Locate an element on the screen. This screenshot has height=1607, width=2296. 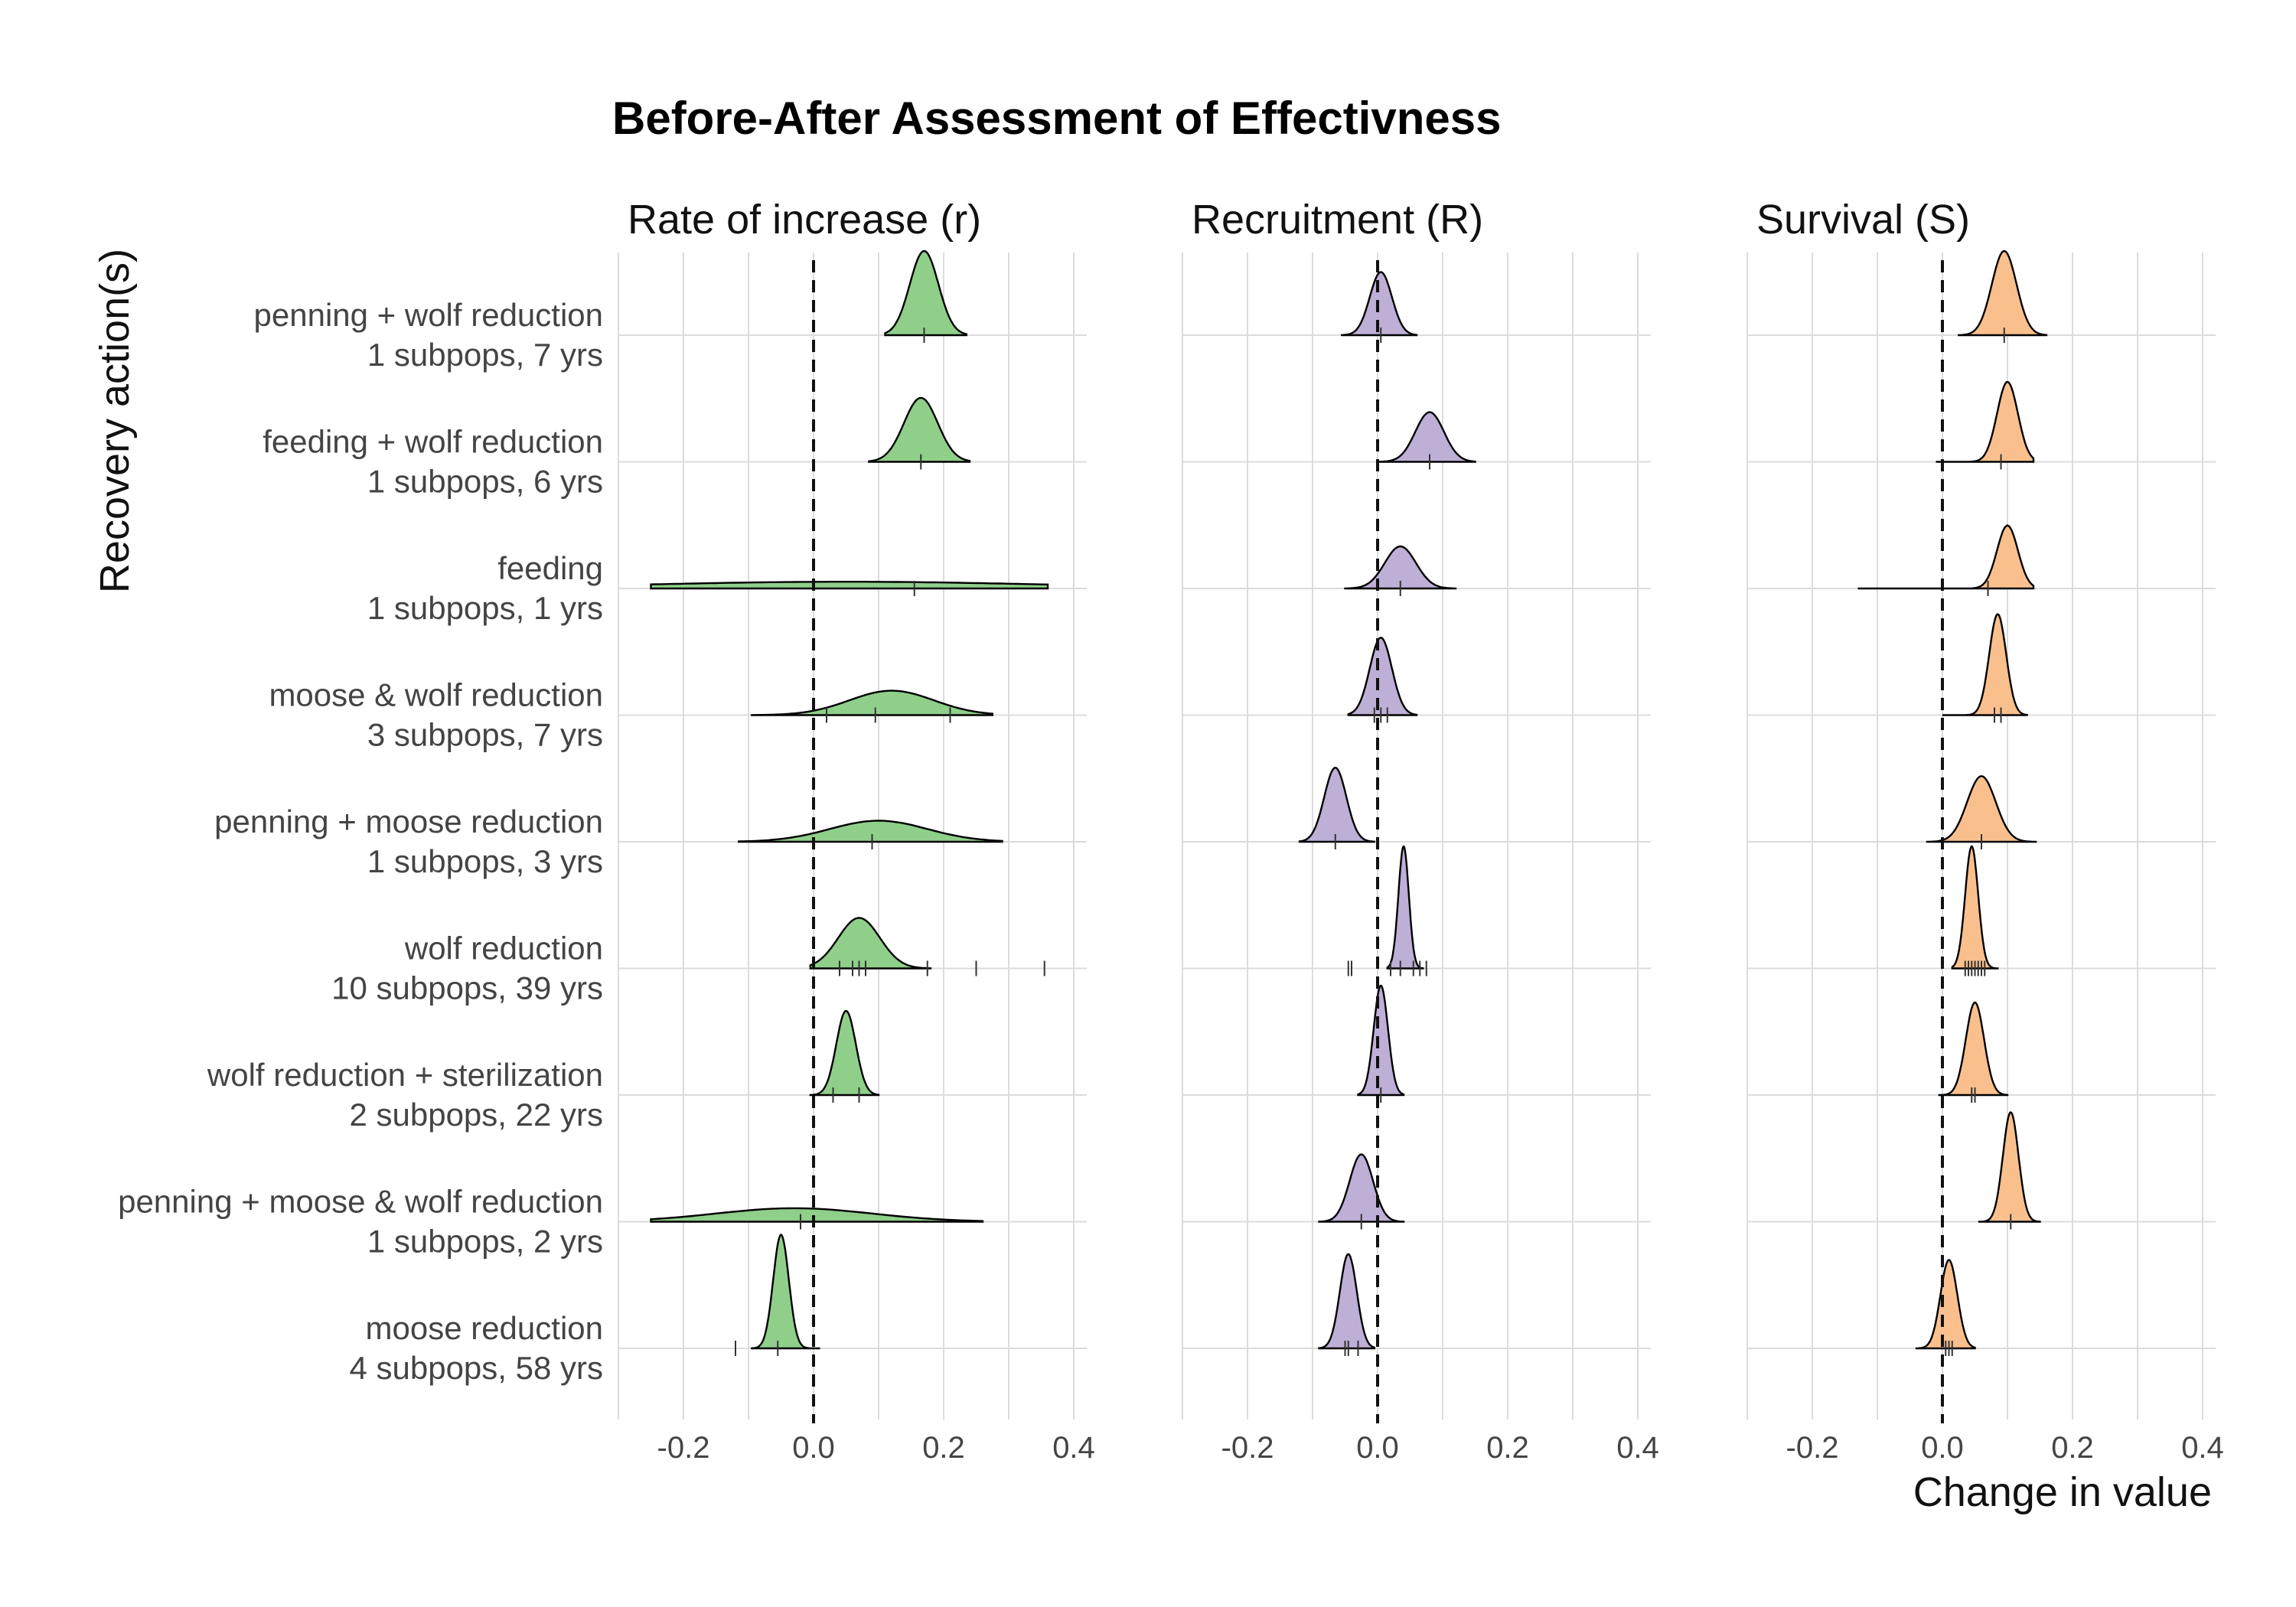
row-label-detail: 2 subpops, 22 yrs is located at coordinates (476, 1115).